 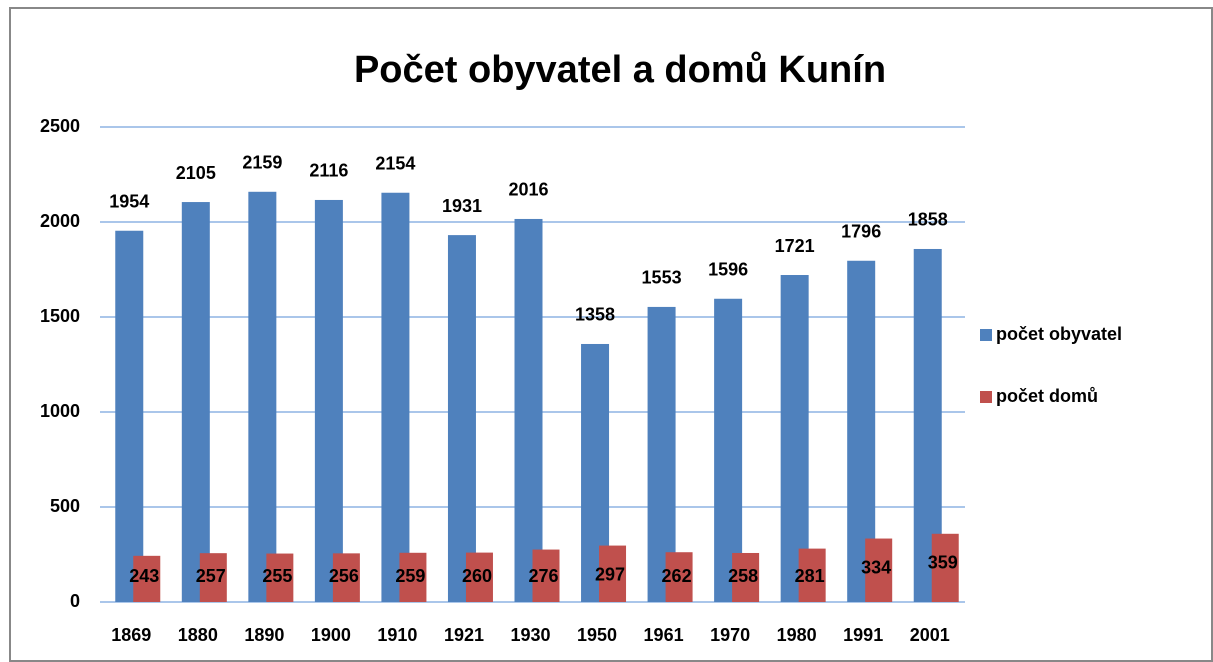 What do you see at coordinates (876, 567) in the screenshot?
I see `data-label: 334` at bounding box center [876, 567].